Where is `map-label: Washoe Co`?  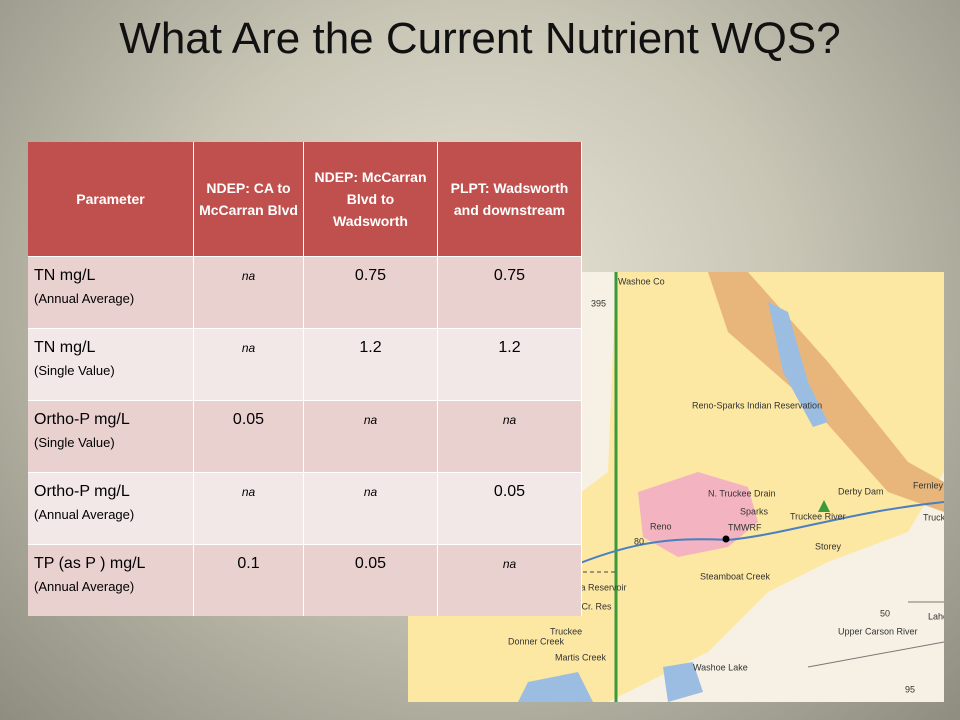 map-label: Washoe Co is located at coordinates (641, 281).